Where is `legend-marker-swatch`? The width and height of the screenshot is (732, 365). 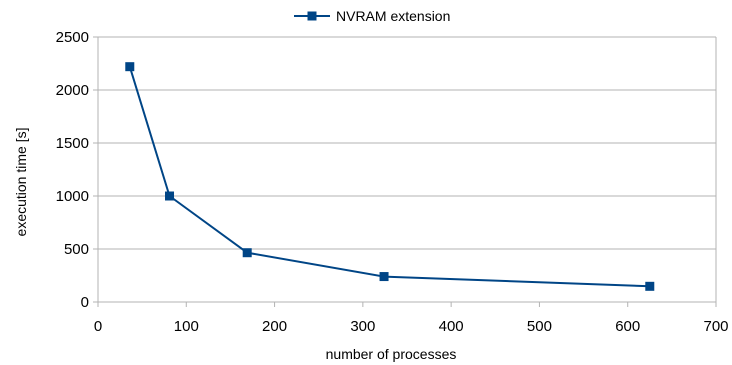
legend-marker-swatch is located at coordinates (312, 16).